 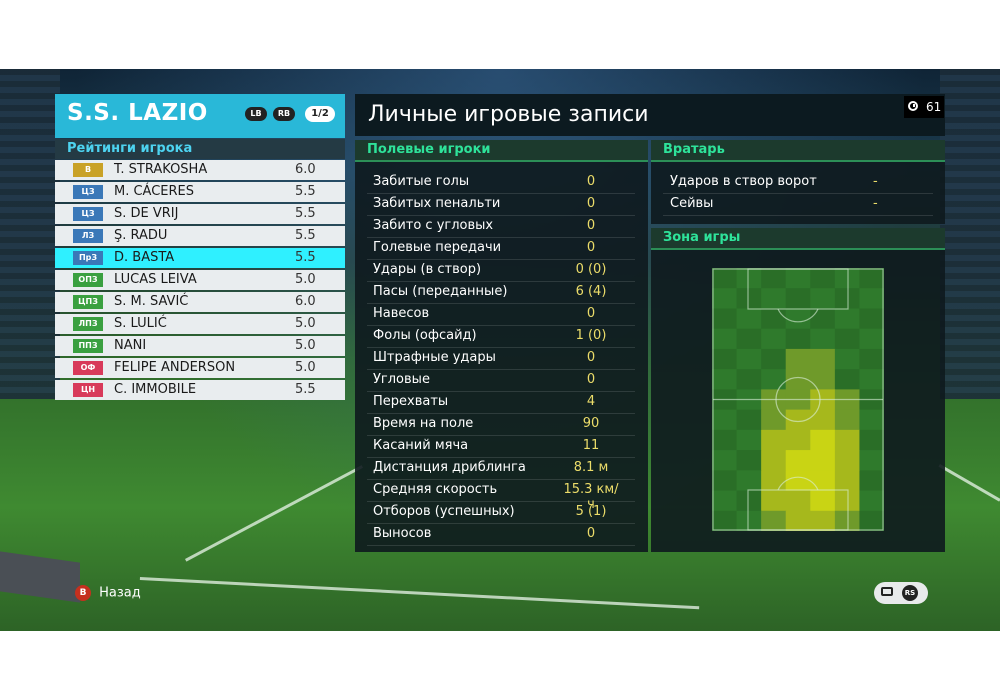 What do you see at coordinates (444, 511) in the screenshot?
I see `stat-label: Отборов (успешных)` at bounding box center [444, 511].